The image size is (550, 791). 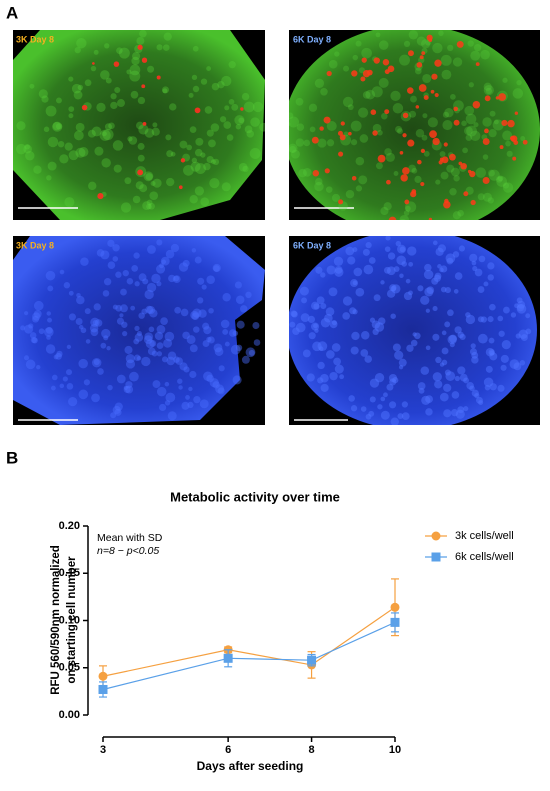 What do you see at coordinates (312, 245) in the screenshot?
I see `image-label: 6K Day 8` at bounding box center [312, 245].